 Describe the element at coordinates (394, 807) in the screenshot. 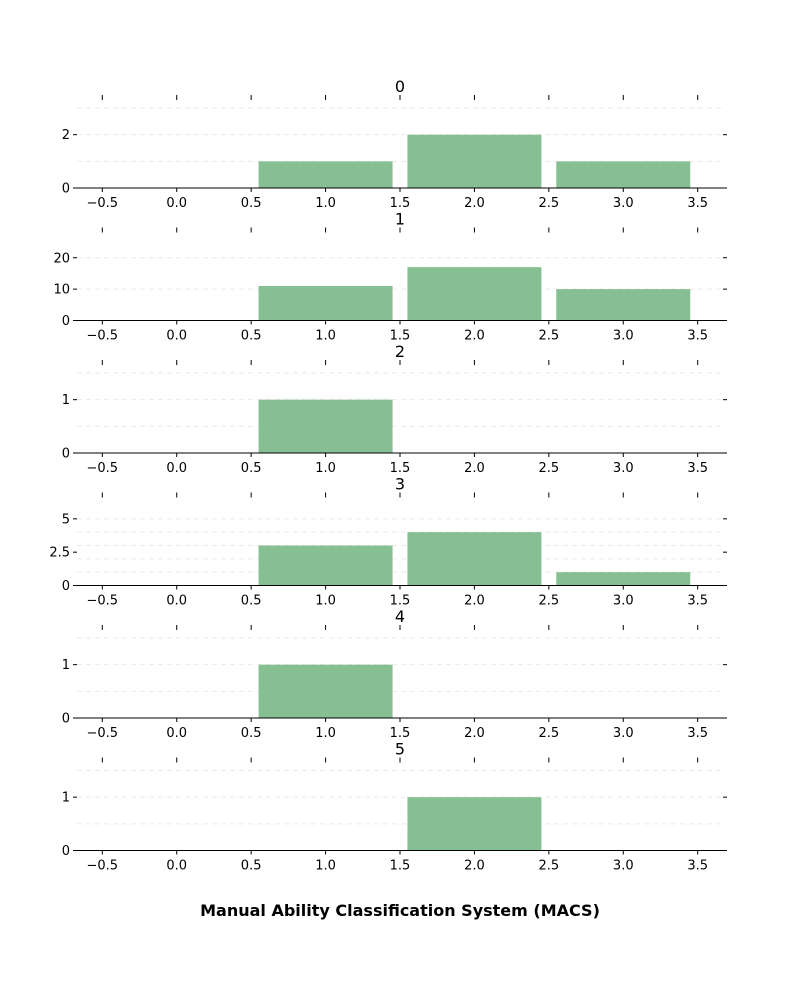

I see `subplot-5: −0.5 0.0 0.5 1.0 1.5 2.0 2.5 3.0 3.5 0 1 5` at that location.